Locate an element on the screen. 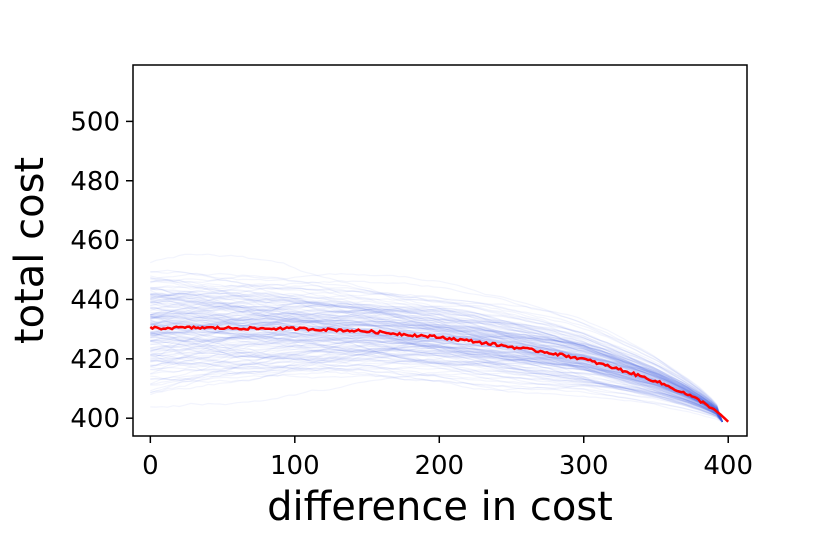  x-tick-label: 100 is located at coordinates (295, 466).